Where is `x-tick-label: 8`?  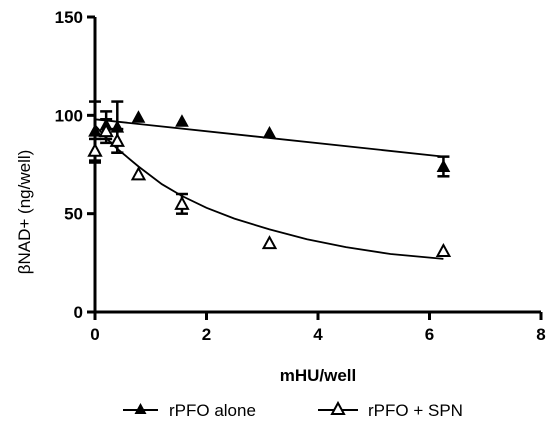
x-tick-label: 8 is located at coordinates (540, 334).